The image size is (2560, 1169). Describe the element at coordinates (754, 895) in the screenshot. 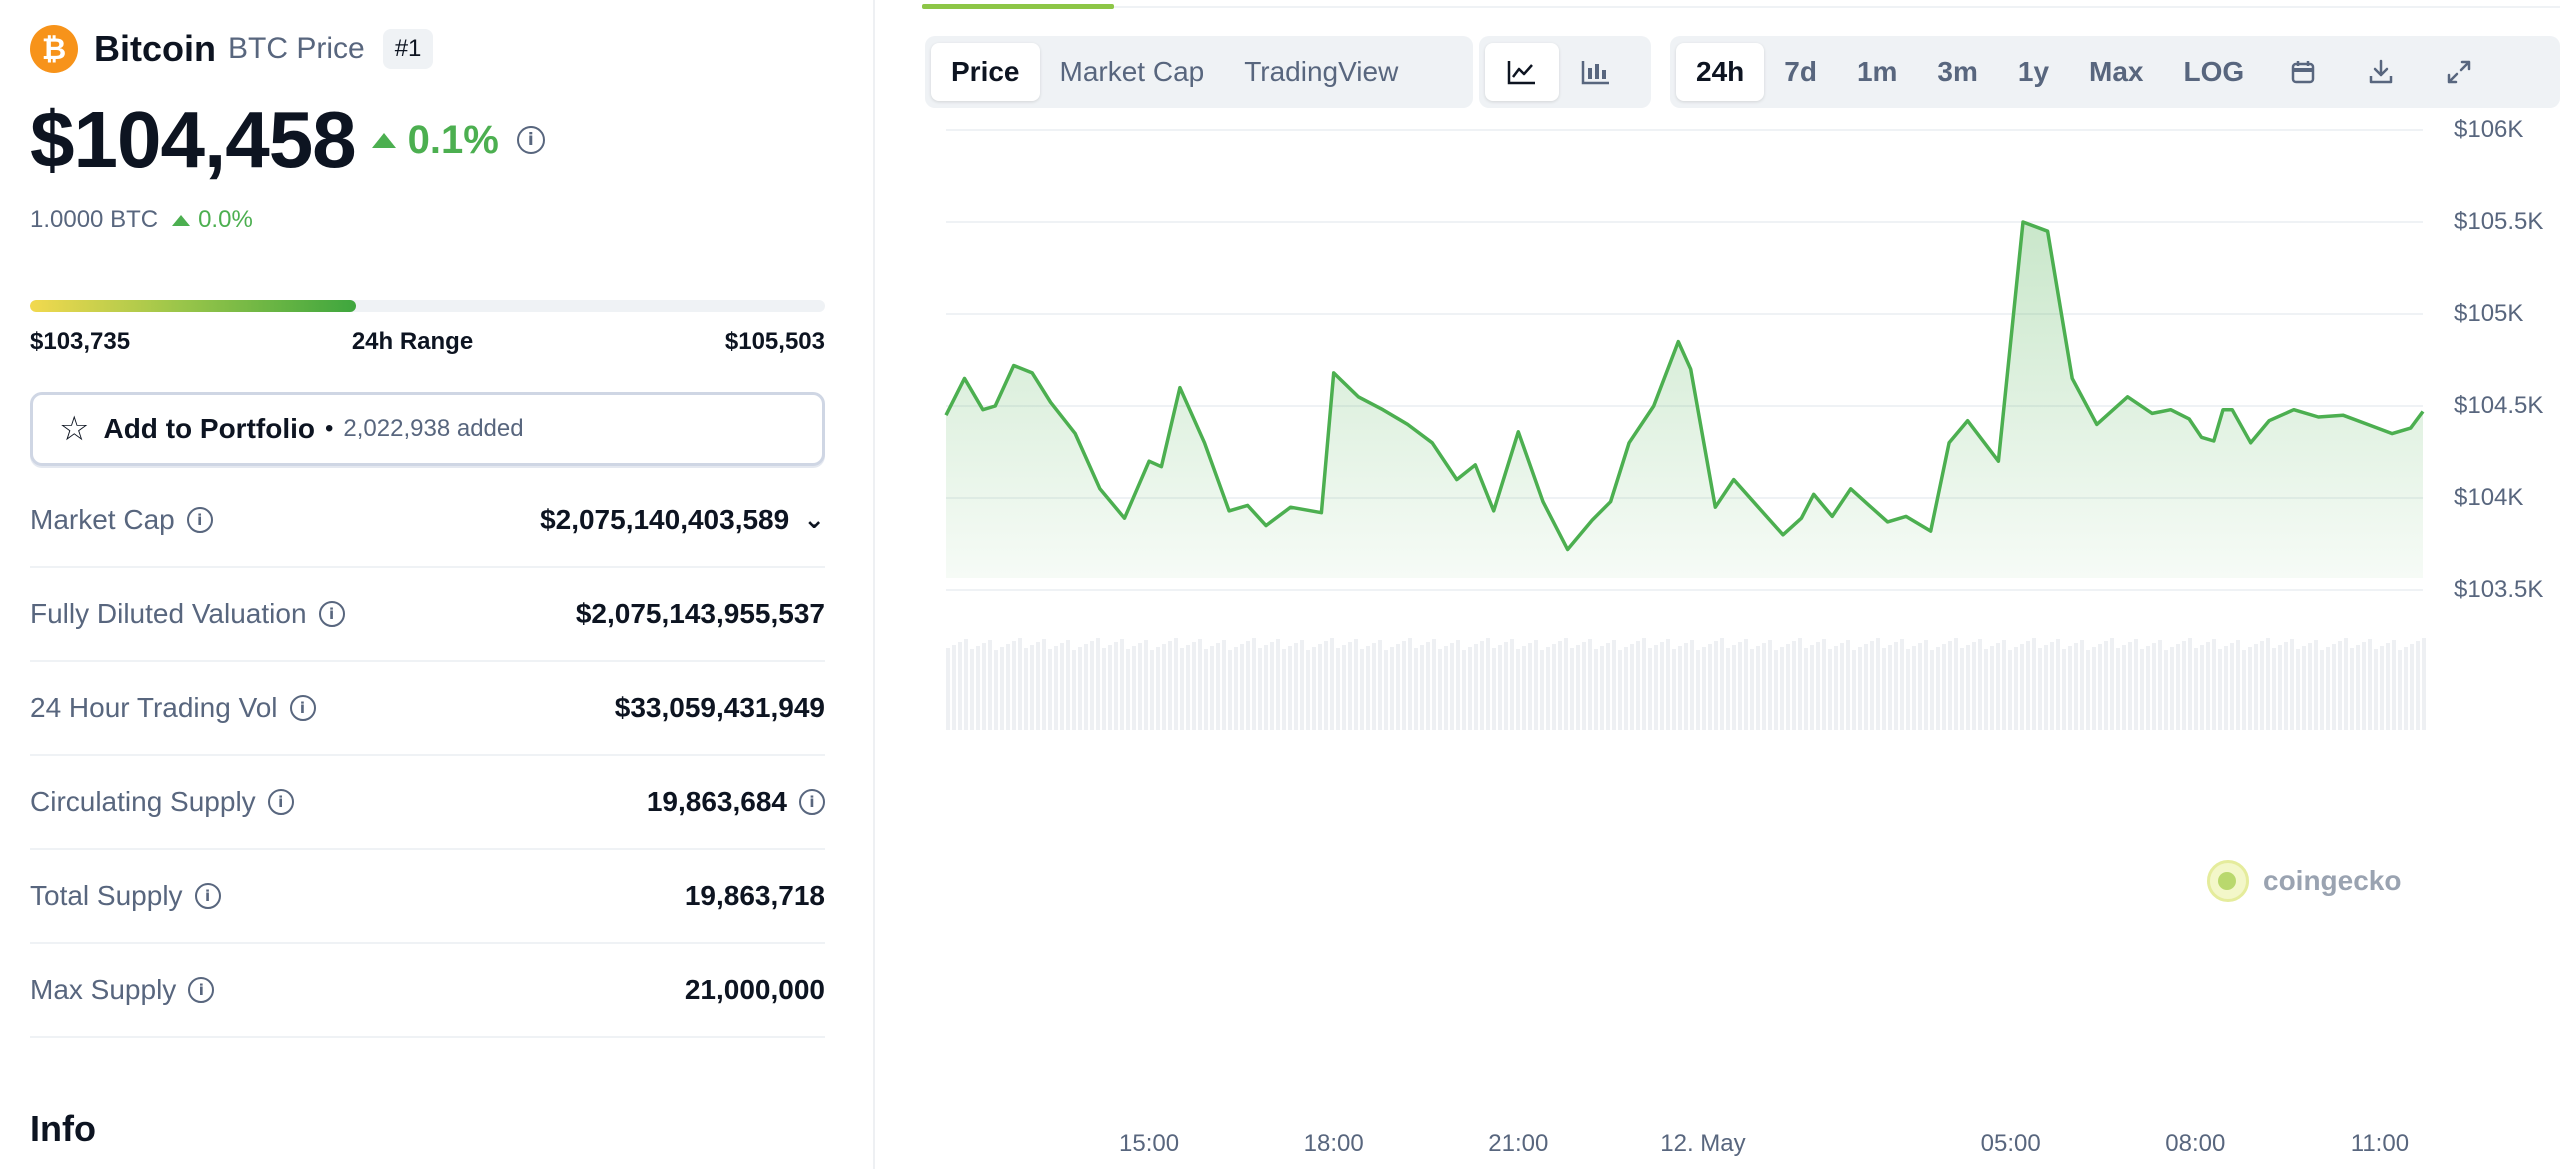

I see `stat-value: 19,863,718` at that location.